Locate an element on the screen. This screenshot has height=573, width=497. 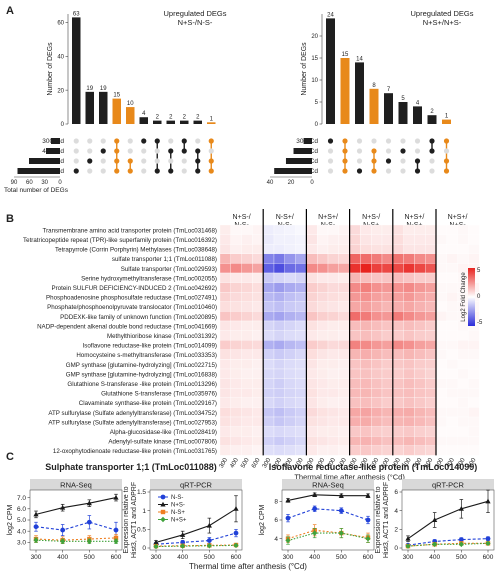
y-tick-label: 10 is located at coordinates (314, 81).